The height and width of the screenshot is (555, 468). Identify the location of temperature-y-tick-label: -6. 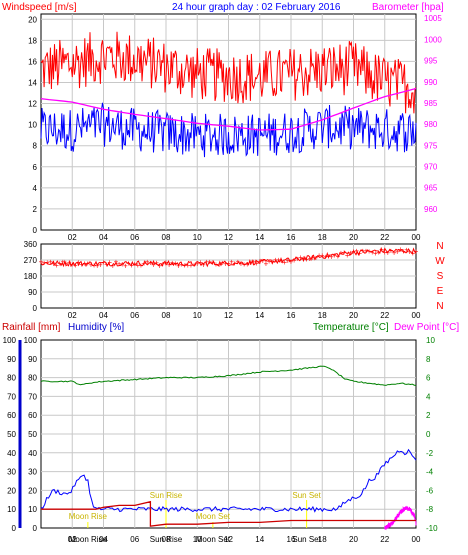
(430, 490).